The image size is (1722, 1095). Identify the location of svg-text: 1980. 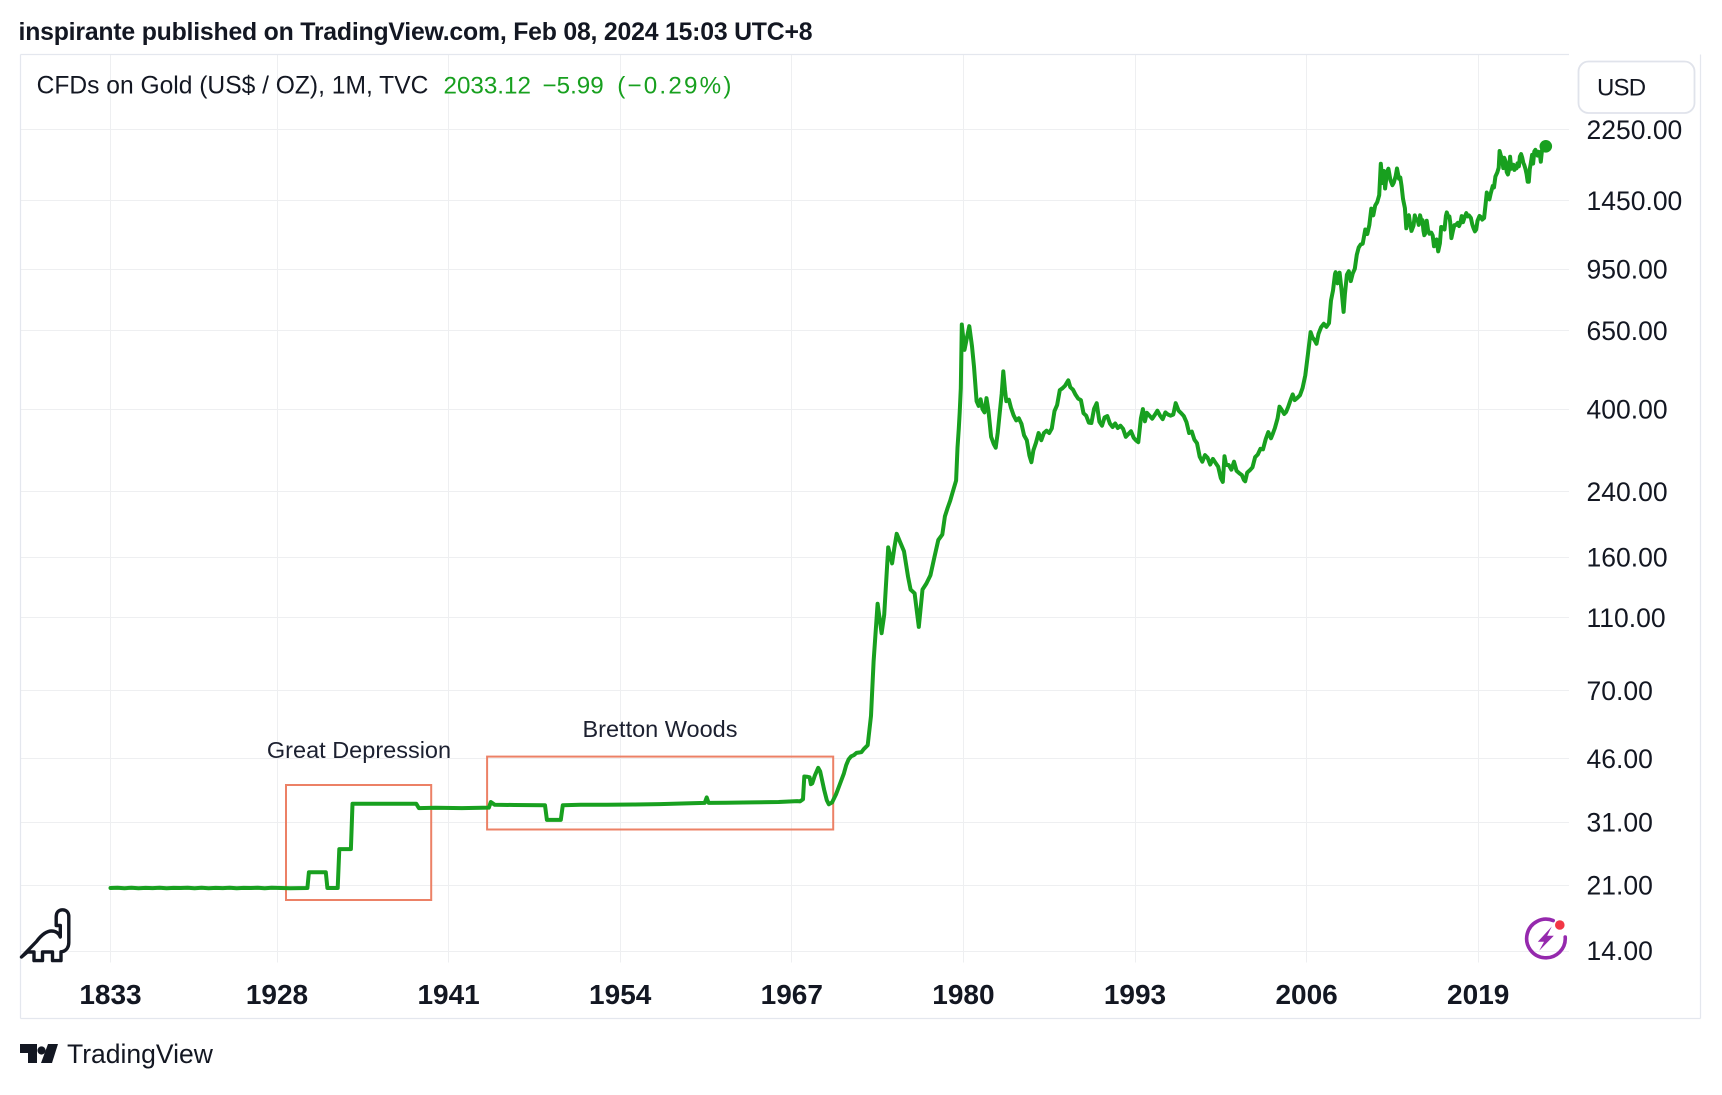
(963, 994).